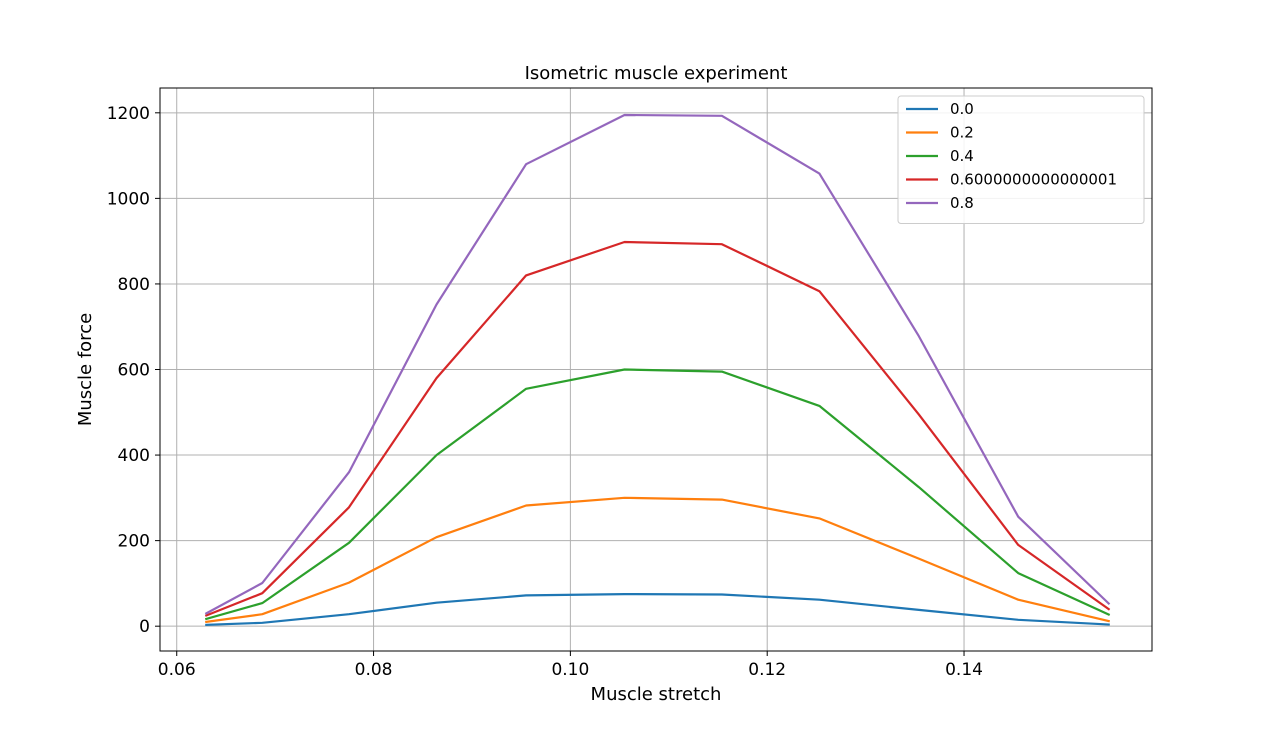  Describe the element at coordinates (570, 670) in the screenshot. I see `x-tick-label: 0.10` at that location.